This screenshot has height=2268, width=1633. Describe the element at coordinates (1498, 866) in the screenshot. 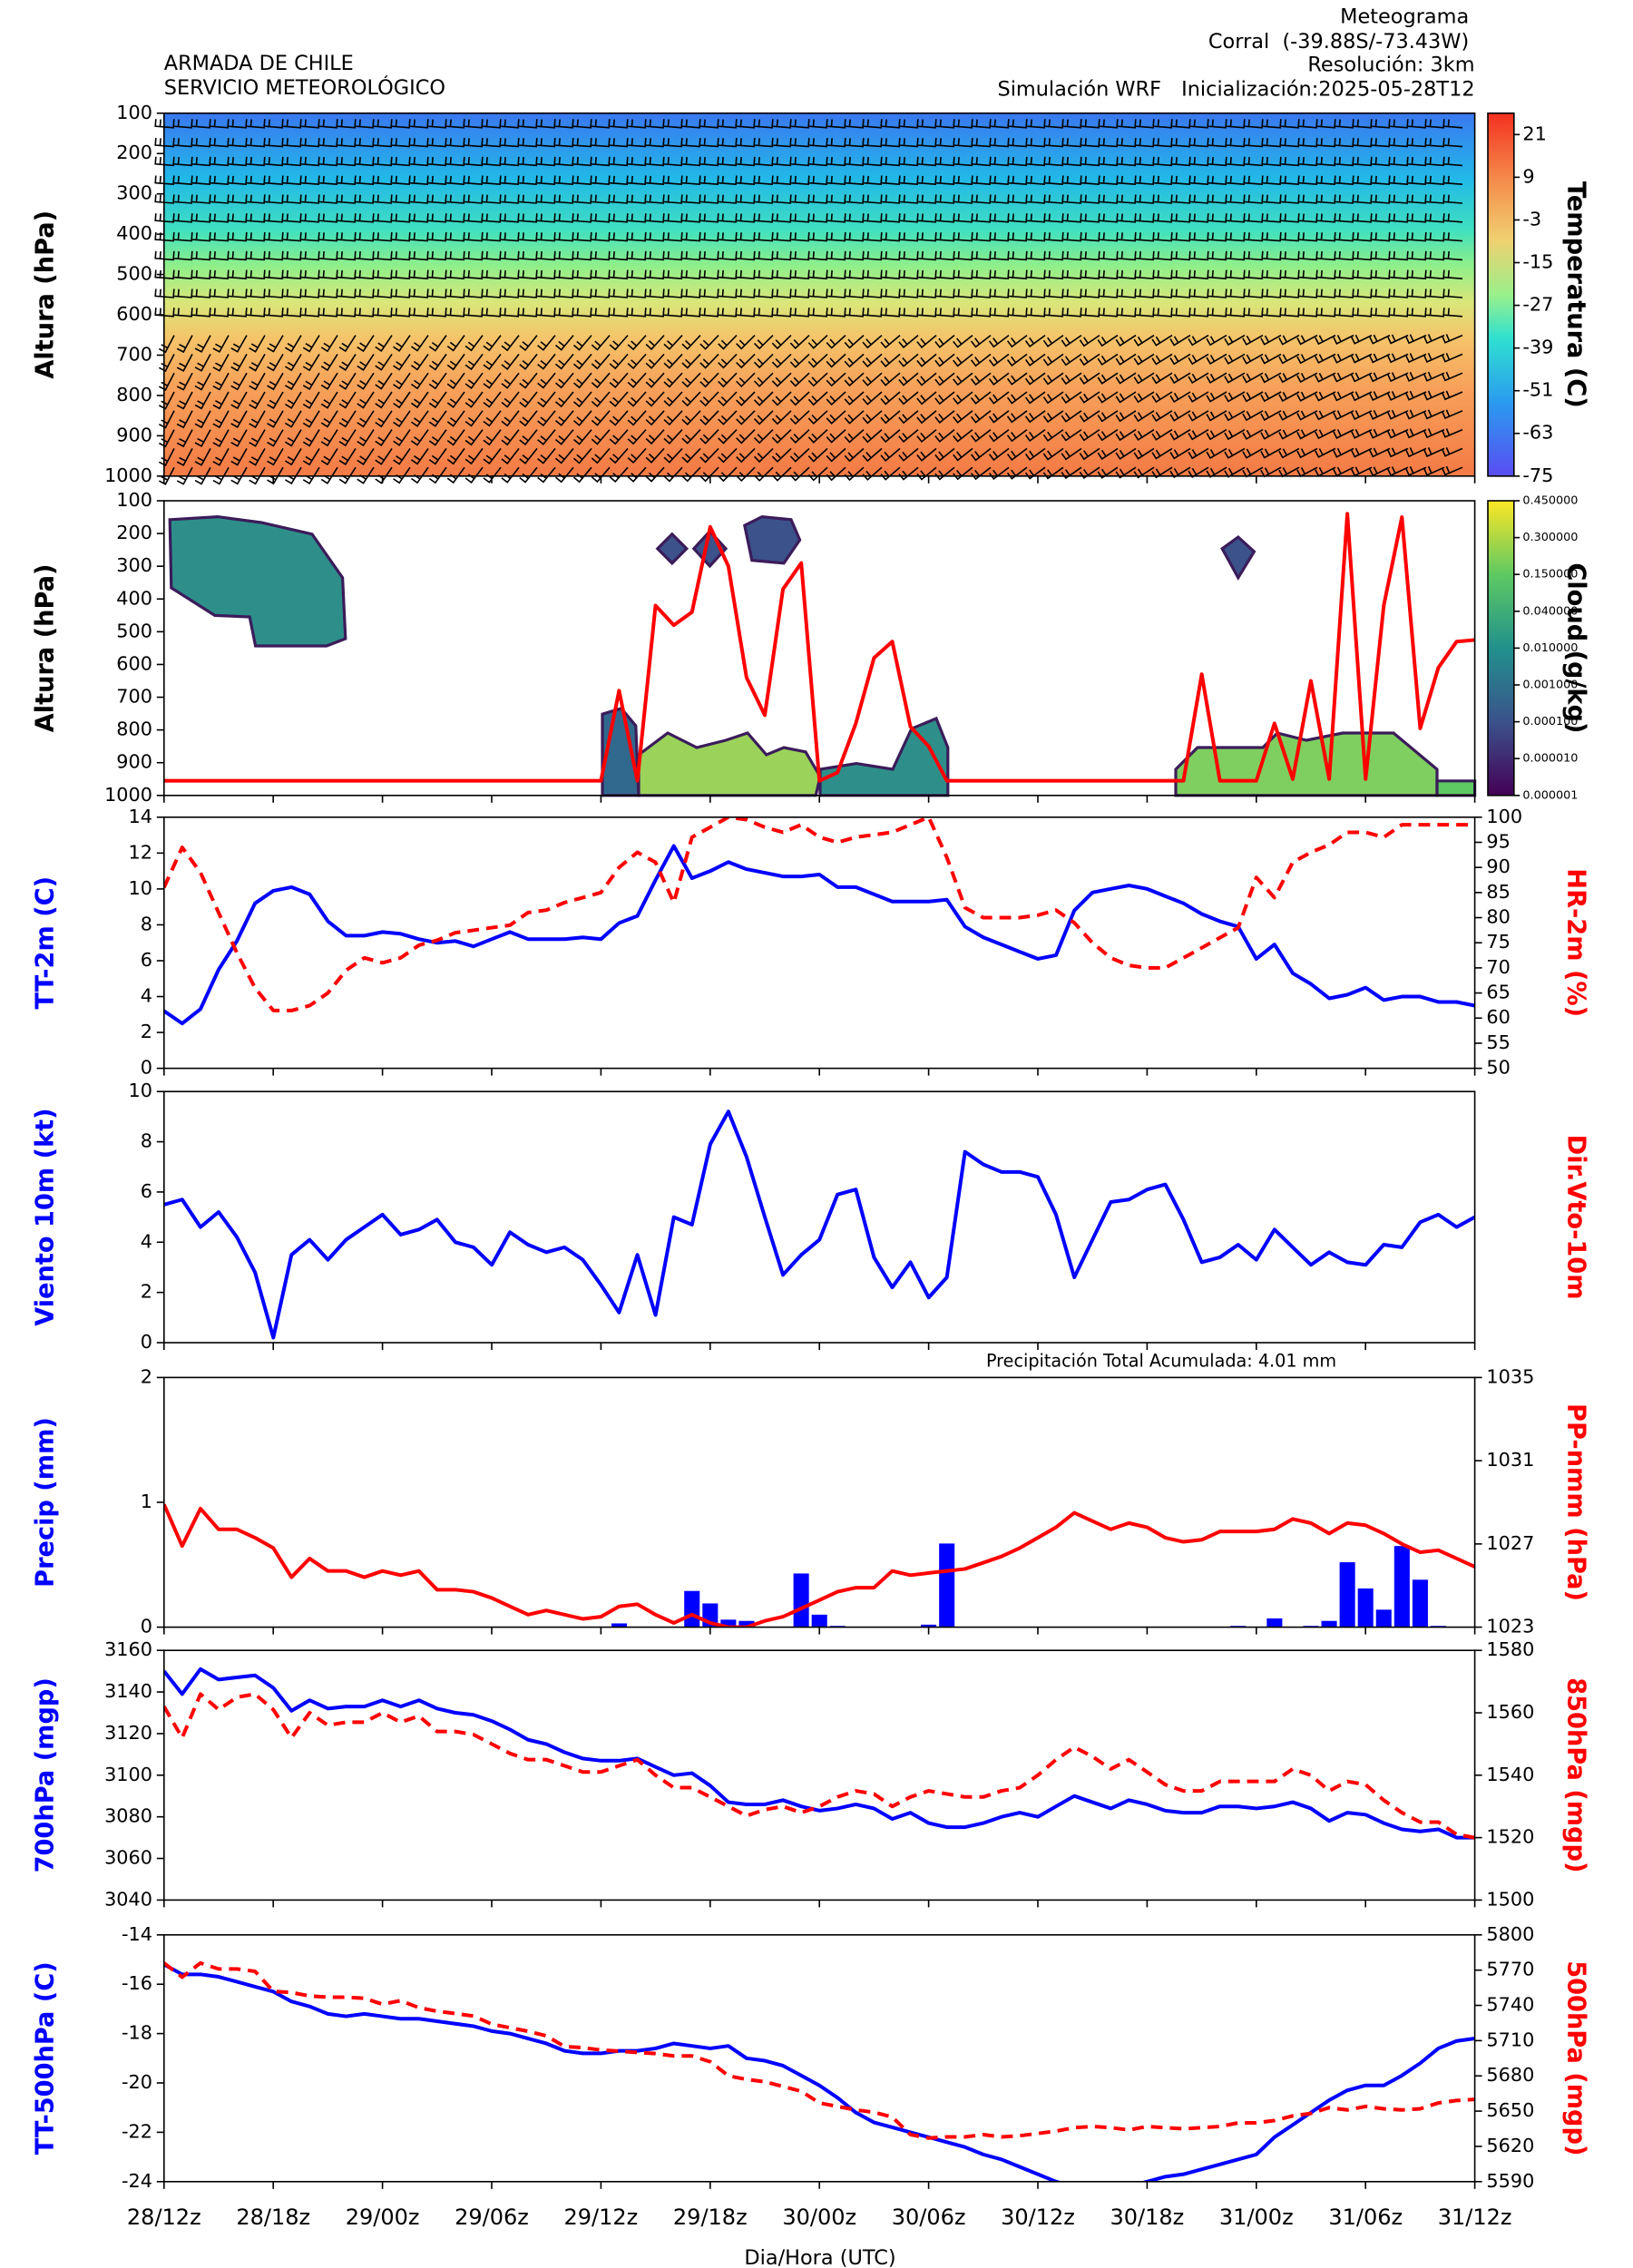

I see `y2-tick-label: 90` at that location.